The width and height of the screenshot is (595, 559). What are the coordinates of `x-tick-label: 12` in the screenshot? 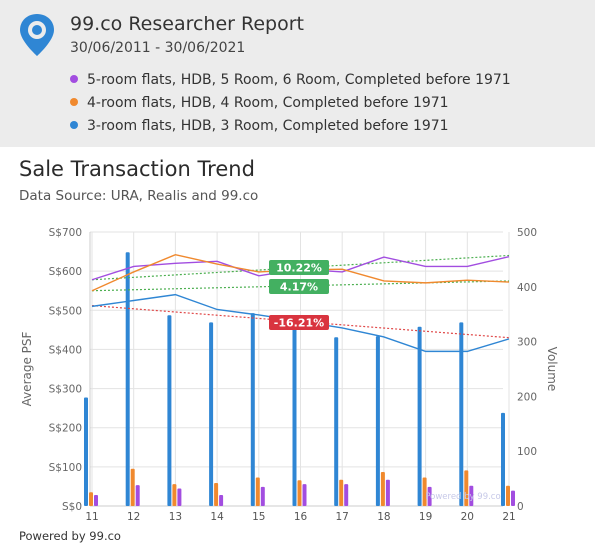 It's located at (133, 517).